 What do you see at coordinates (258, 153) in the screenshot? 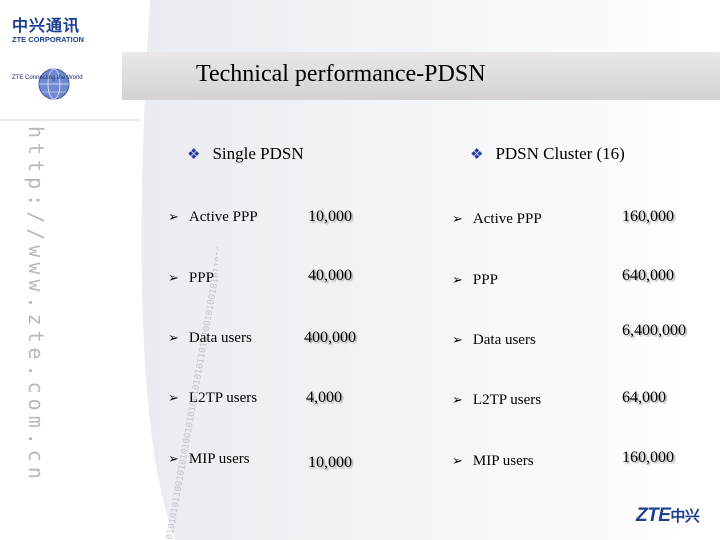
I see `heading-text: Single PDSN` at bounding box center [258, 153].